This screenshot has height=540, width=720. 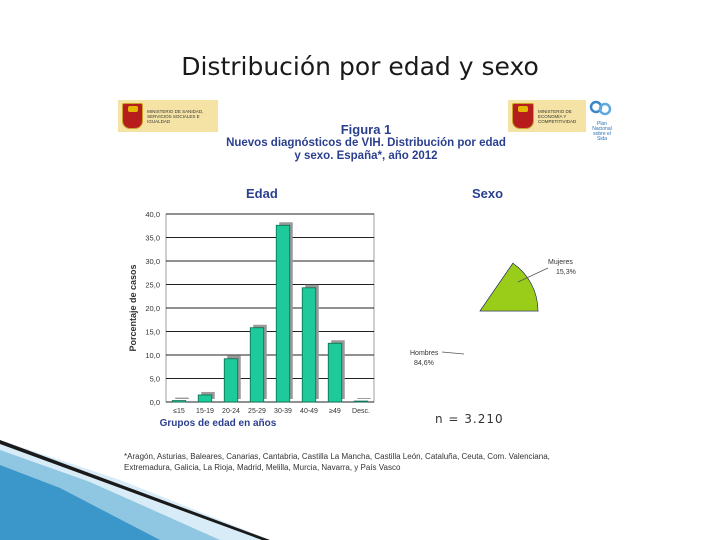 I want to click on x-tick-label: 40-49, so click(x=309, y=411).